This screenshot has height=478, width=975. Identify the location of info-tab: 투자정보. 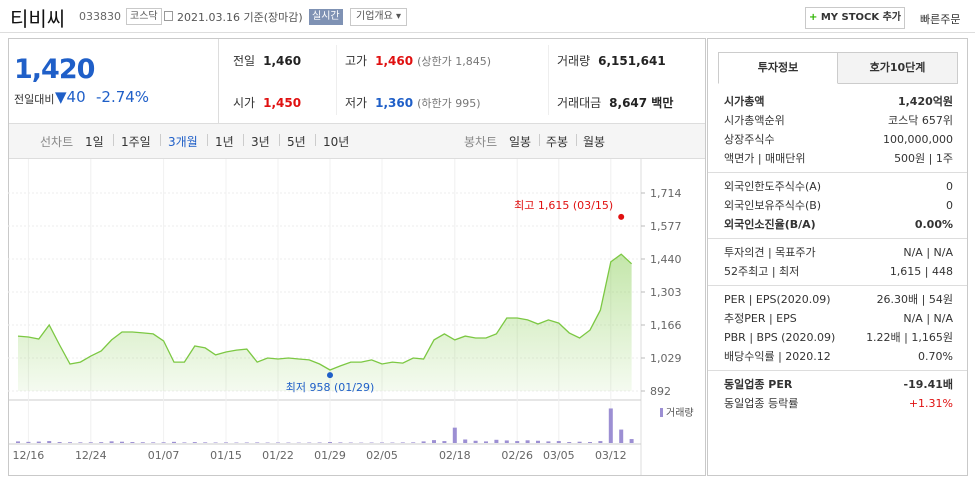
(778, 68).